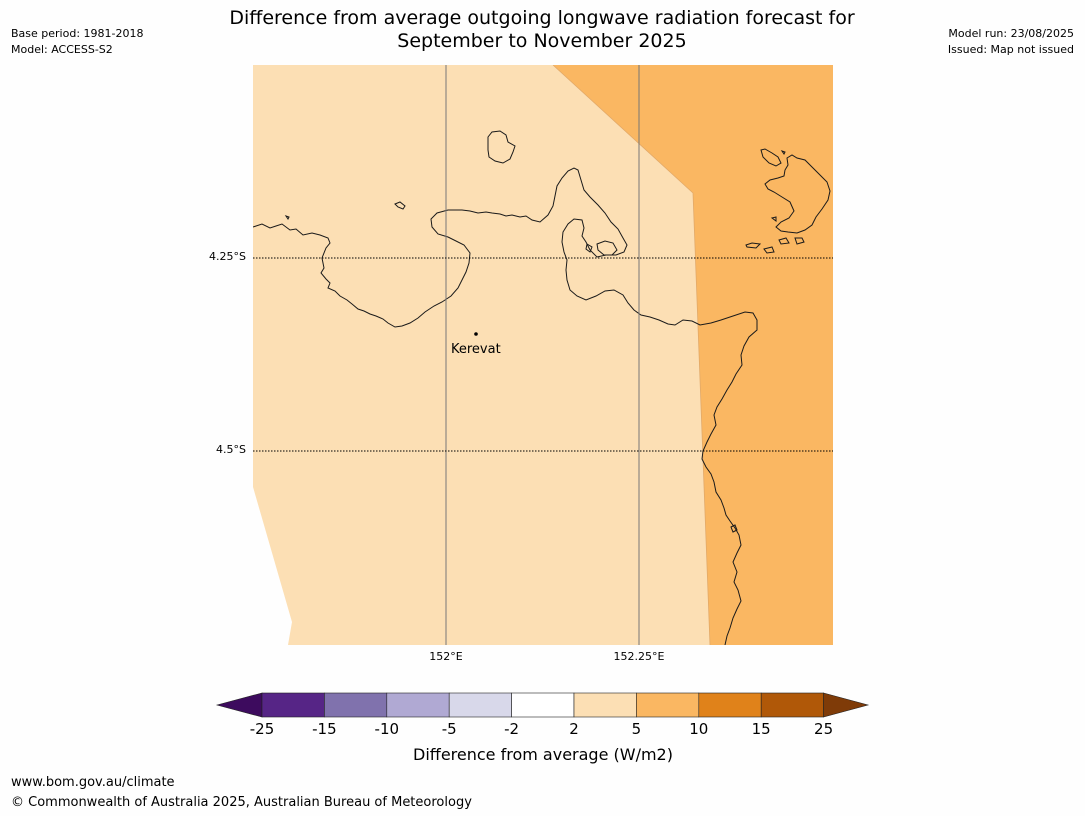 The image size is (1085, 816). What do you see at coordinates (824, 729) in the screenshot?
I see `colorbar-tick: 25` at bounding box center [824, 729].